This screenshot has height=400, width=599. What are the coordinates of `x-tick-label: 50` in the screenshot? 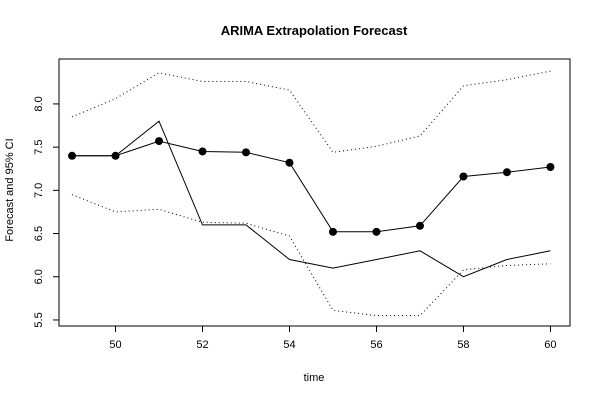 It's located at (115, 345).